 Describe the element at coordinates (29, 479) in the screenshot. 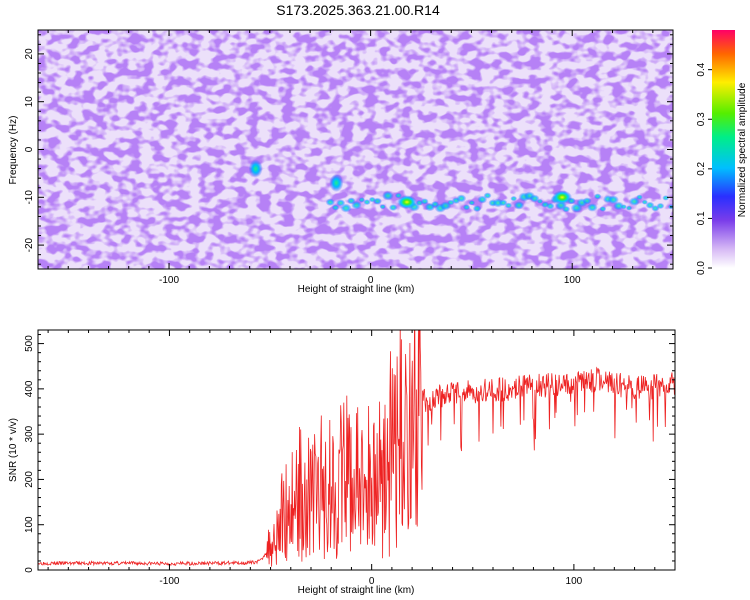

I see `snr-y-tick-label: 200` at that location.